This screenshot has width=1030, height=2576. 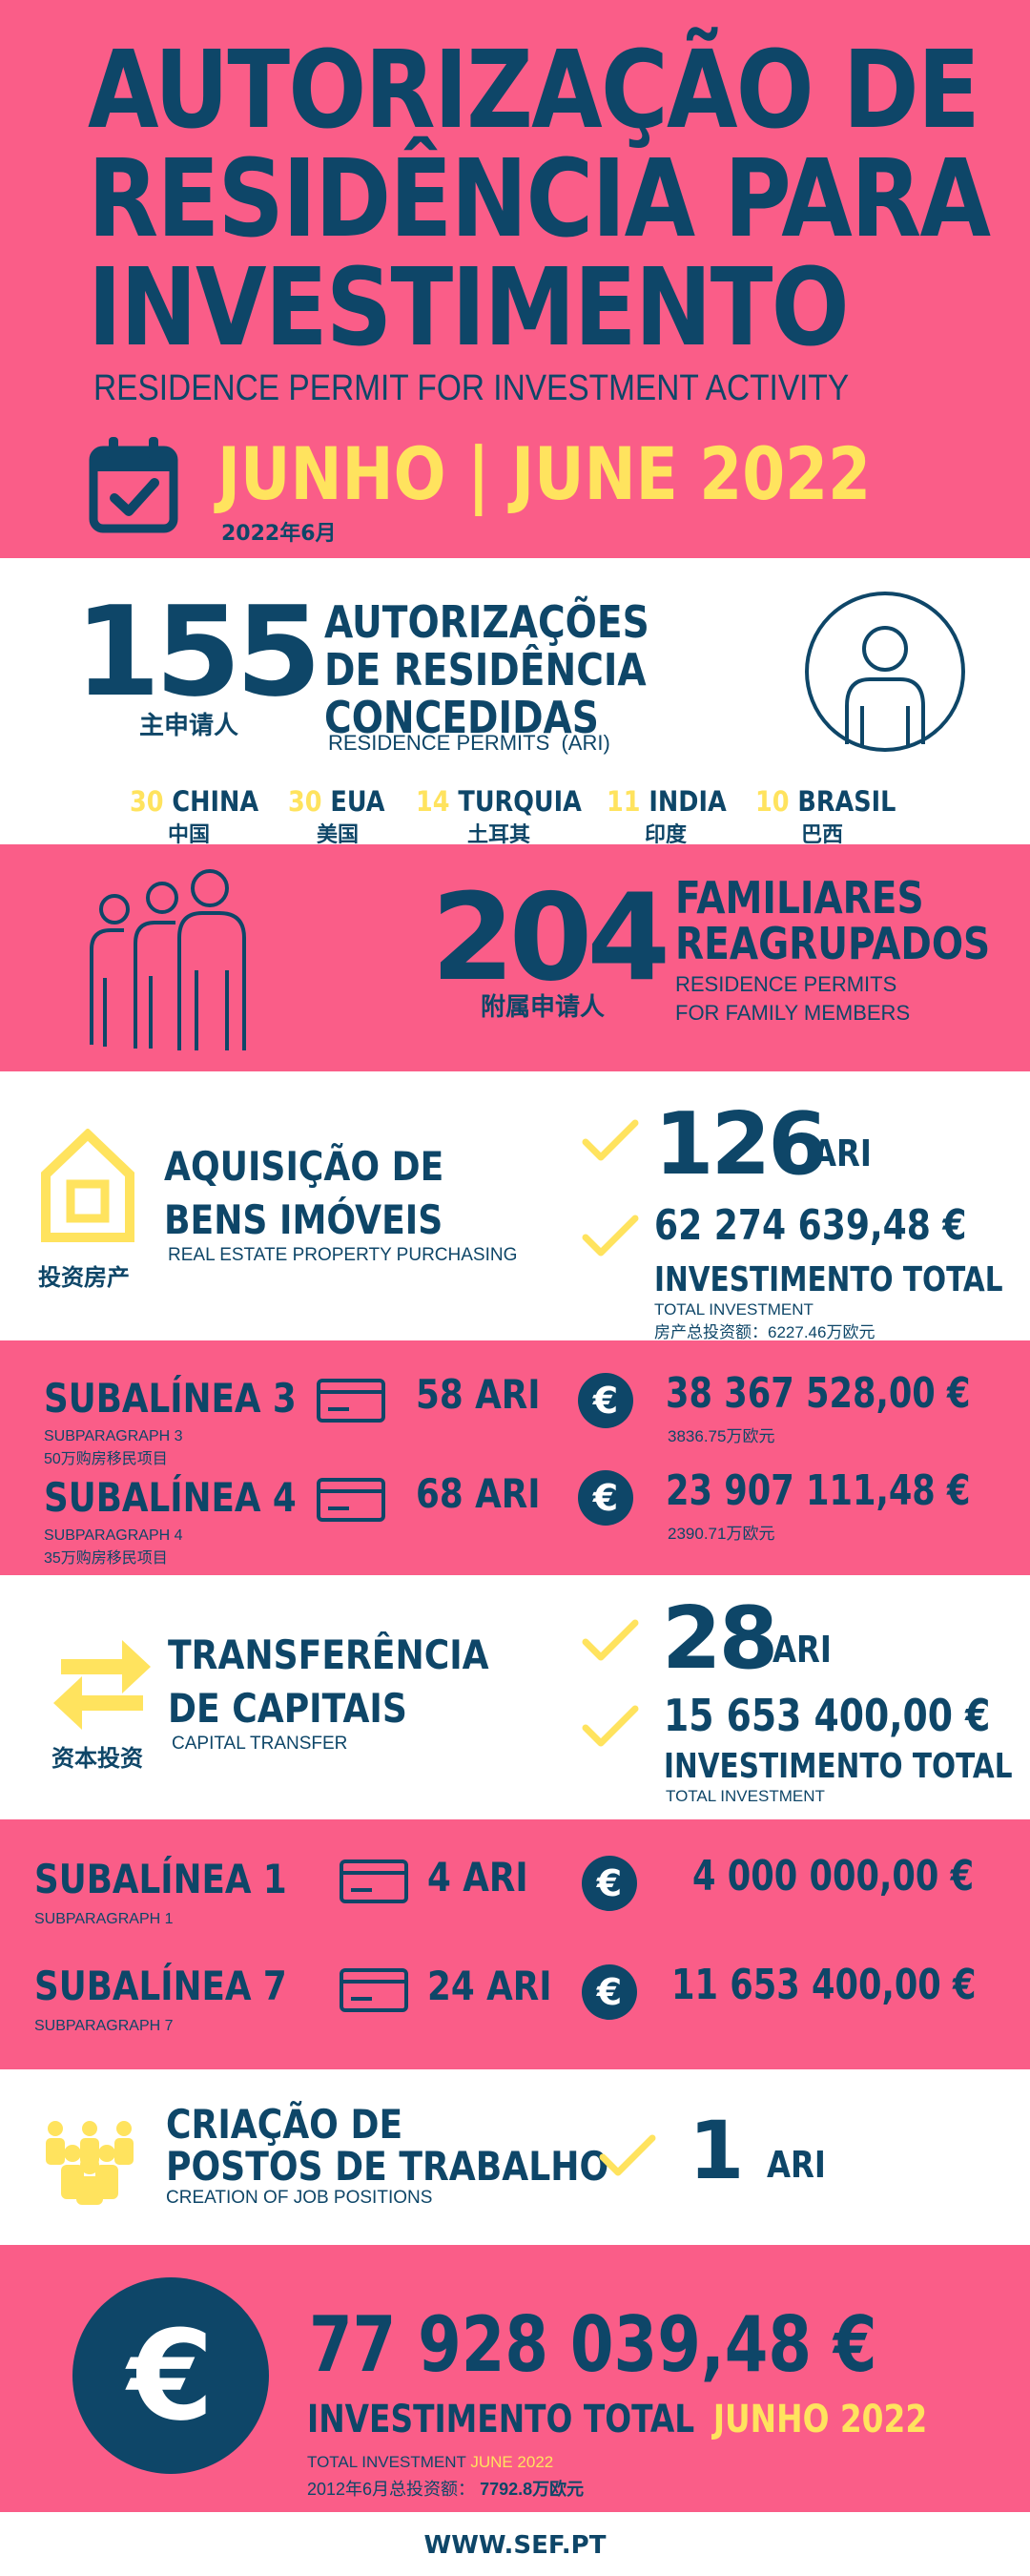 I want to click on family-title: FAMILIARES REAGRUPADOS, so click(x=852, y=920).